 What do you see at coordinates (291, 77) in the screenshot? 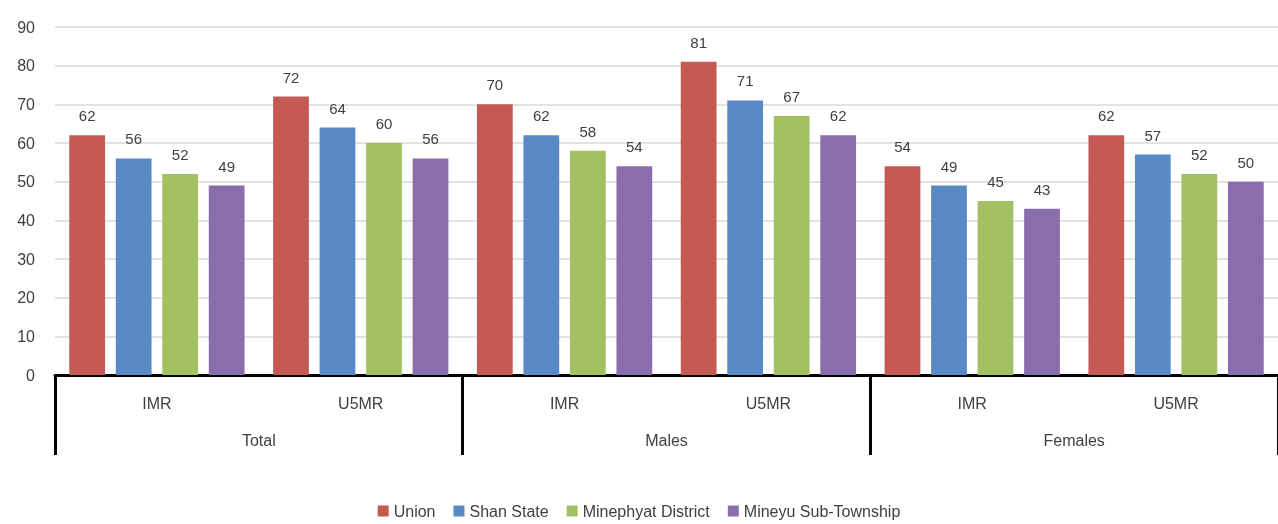
I see `data-label: 72` at bounding box center [291, 77].